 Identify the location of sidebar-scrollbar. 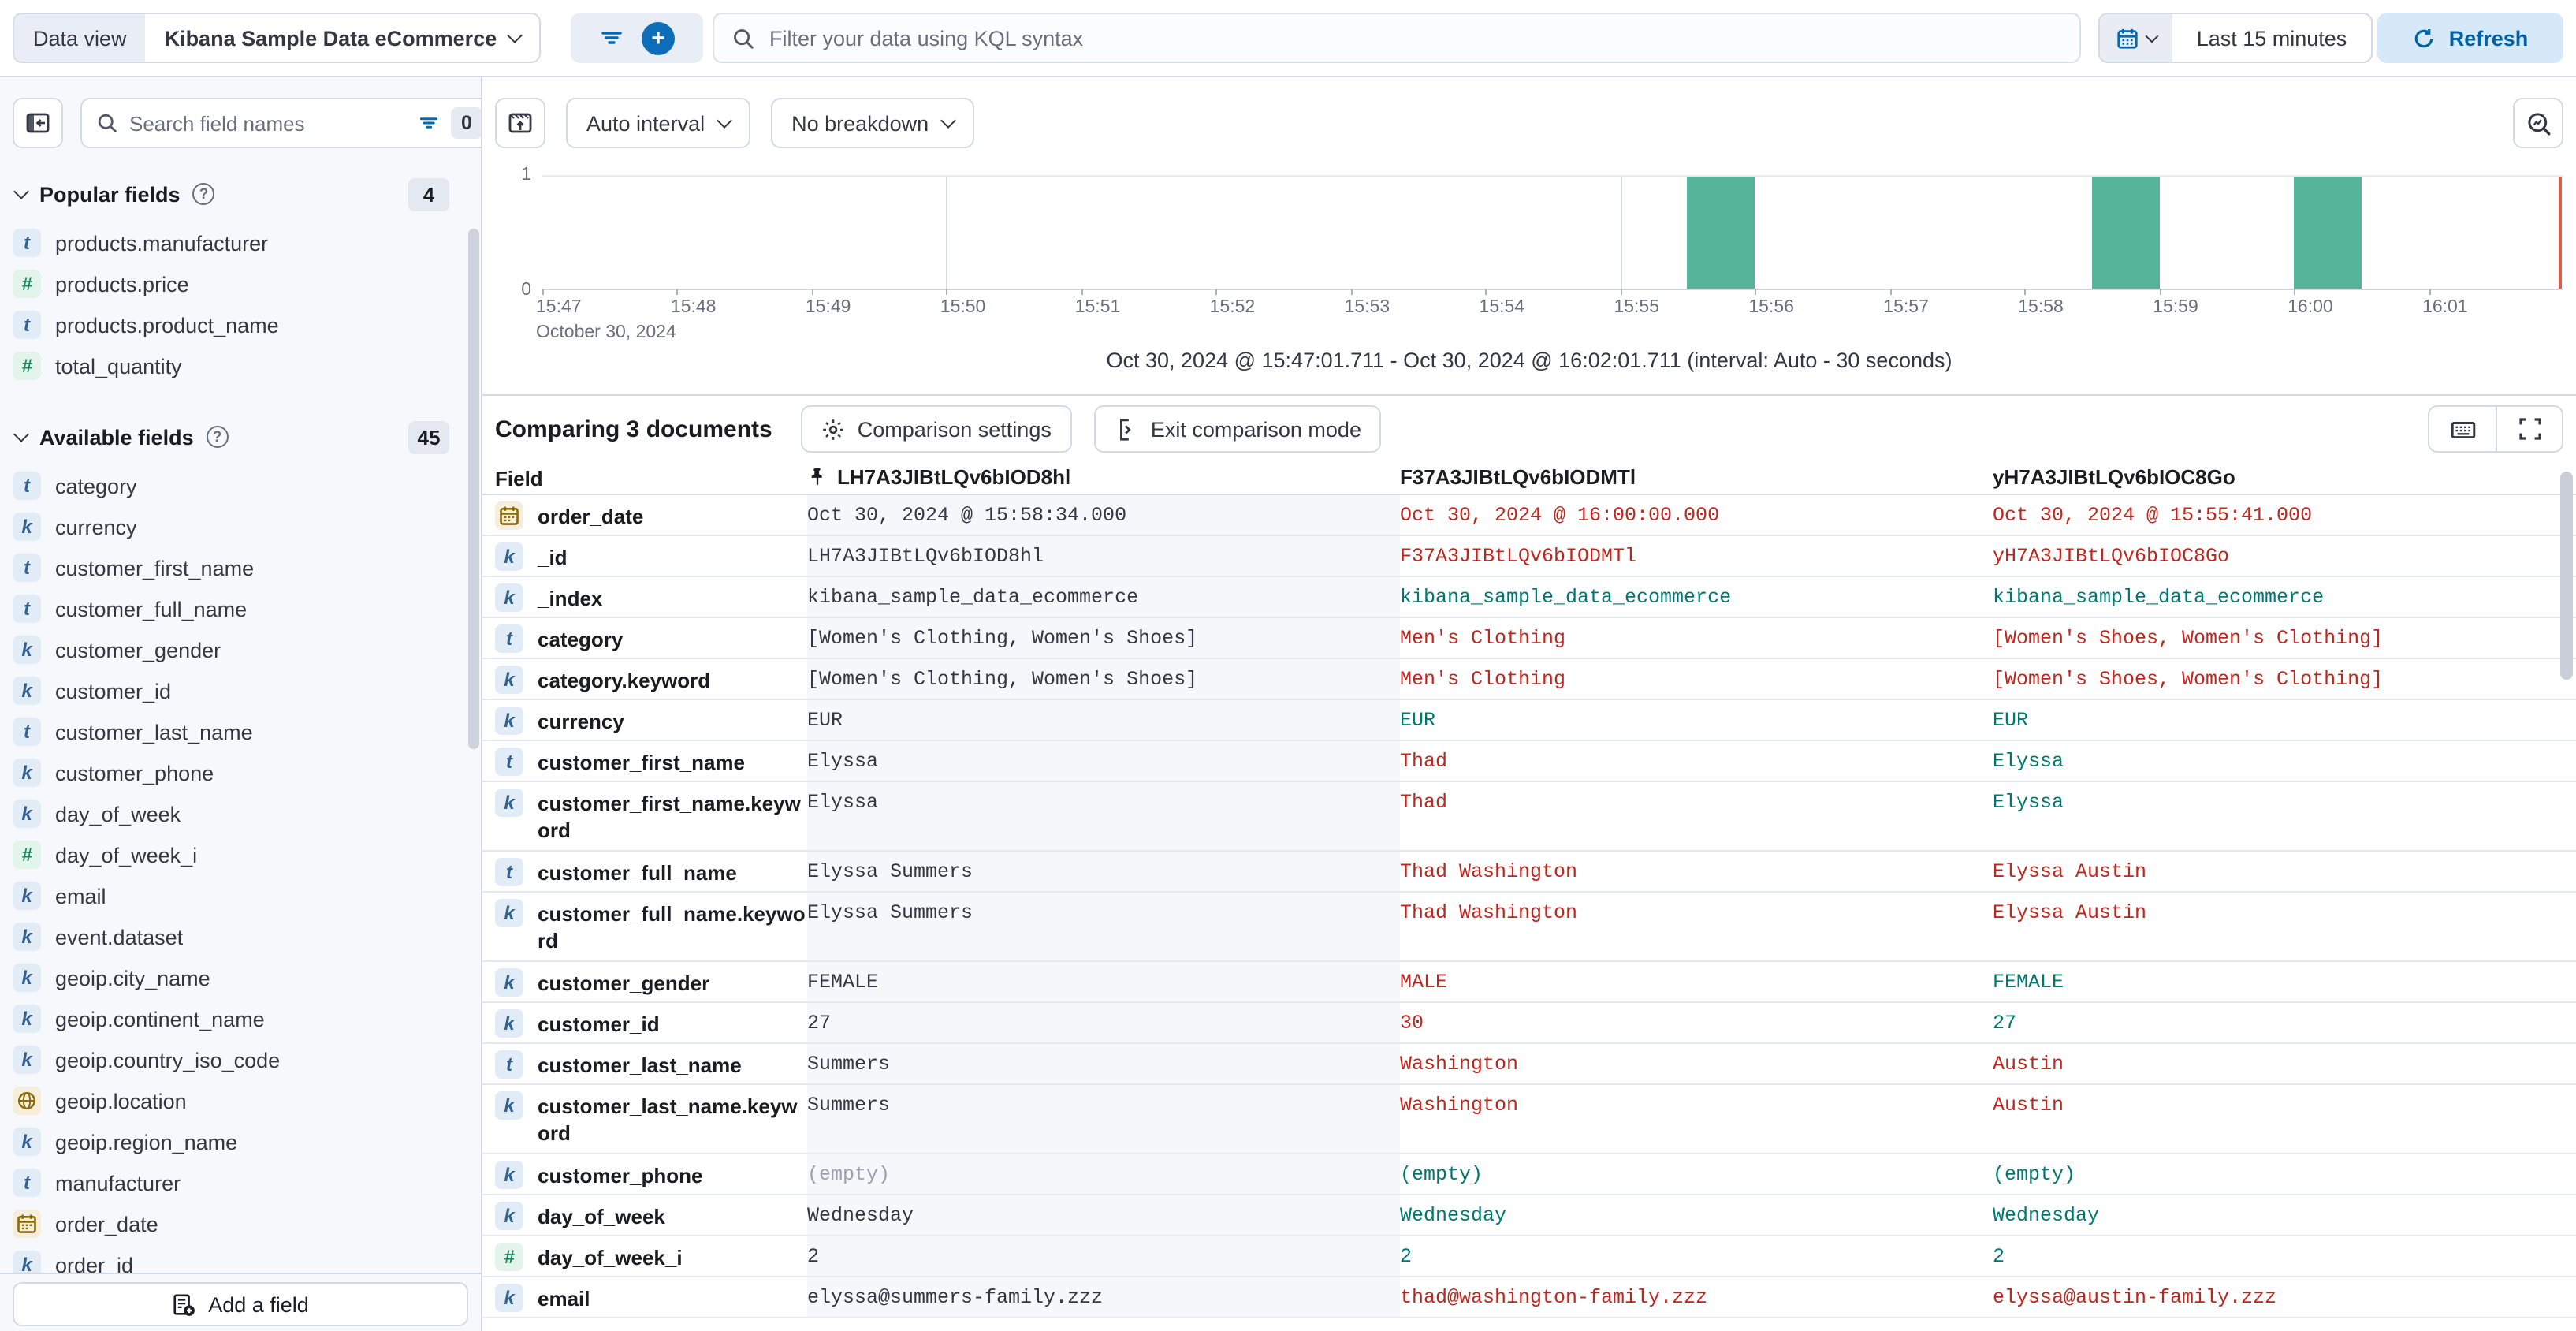
(473, 489).